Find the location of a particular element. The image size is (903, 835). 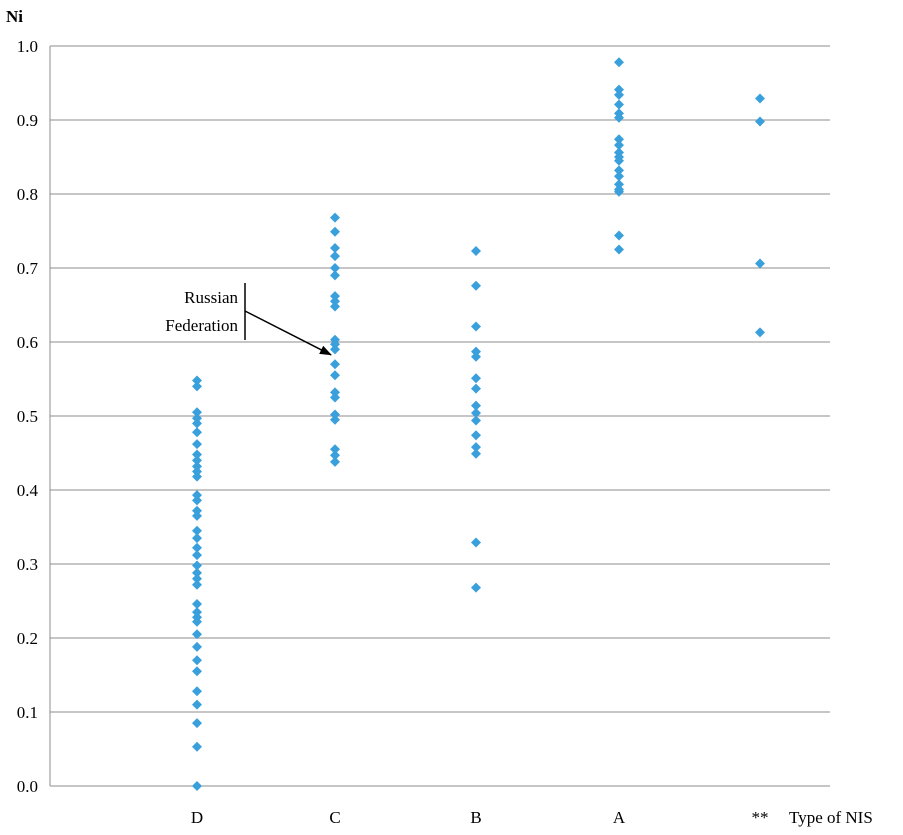

y-tick-label: 0.3 is located at coordinates (27, 564).